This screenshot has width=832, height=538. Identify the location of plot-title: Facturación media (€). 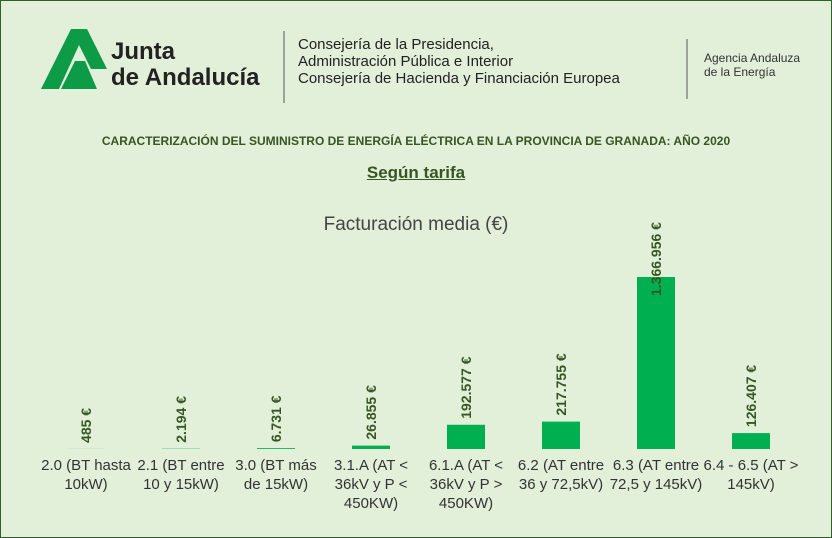
(416, 224).